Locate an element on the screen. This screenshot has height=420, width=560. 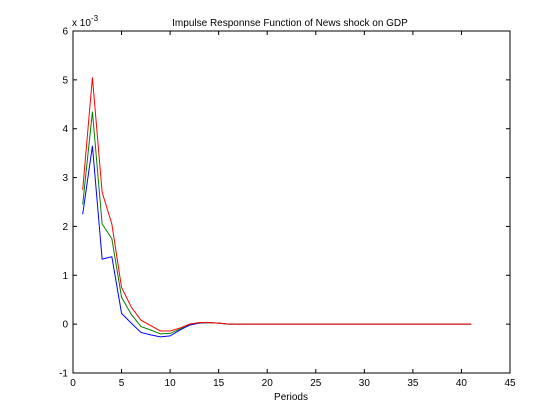
y-axis-multiplier-exponent: -3 is located at coordinates (95, 18).